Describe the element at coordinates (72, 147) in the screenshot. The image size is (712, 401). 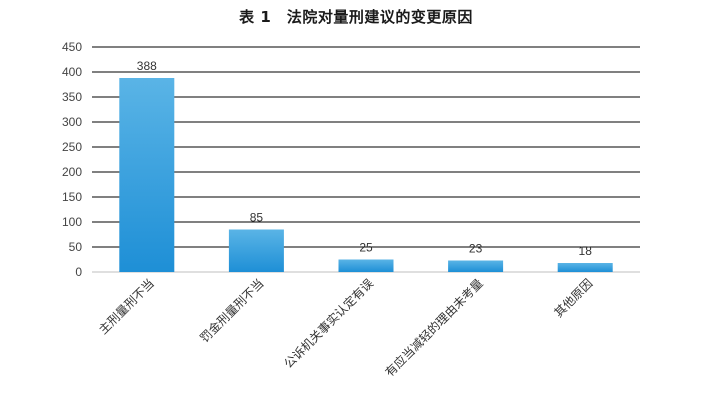
I see `y-tick-label: 250` at that location.